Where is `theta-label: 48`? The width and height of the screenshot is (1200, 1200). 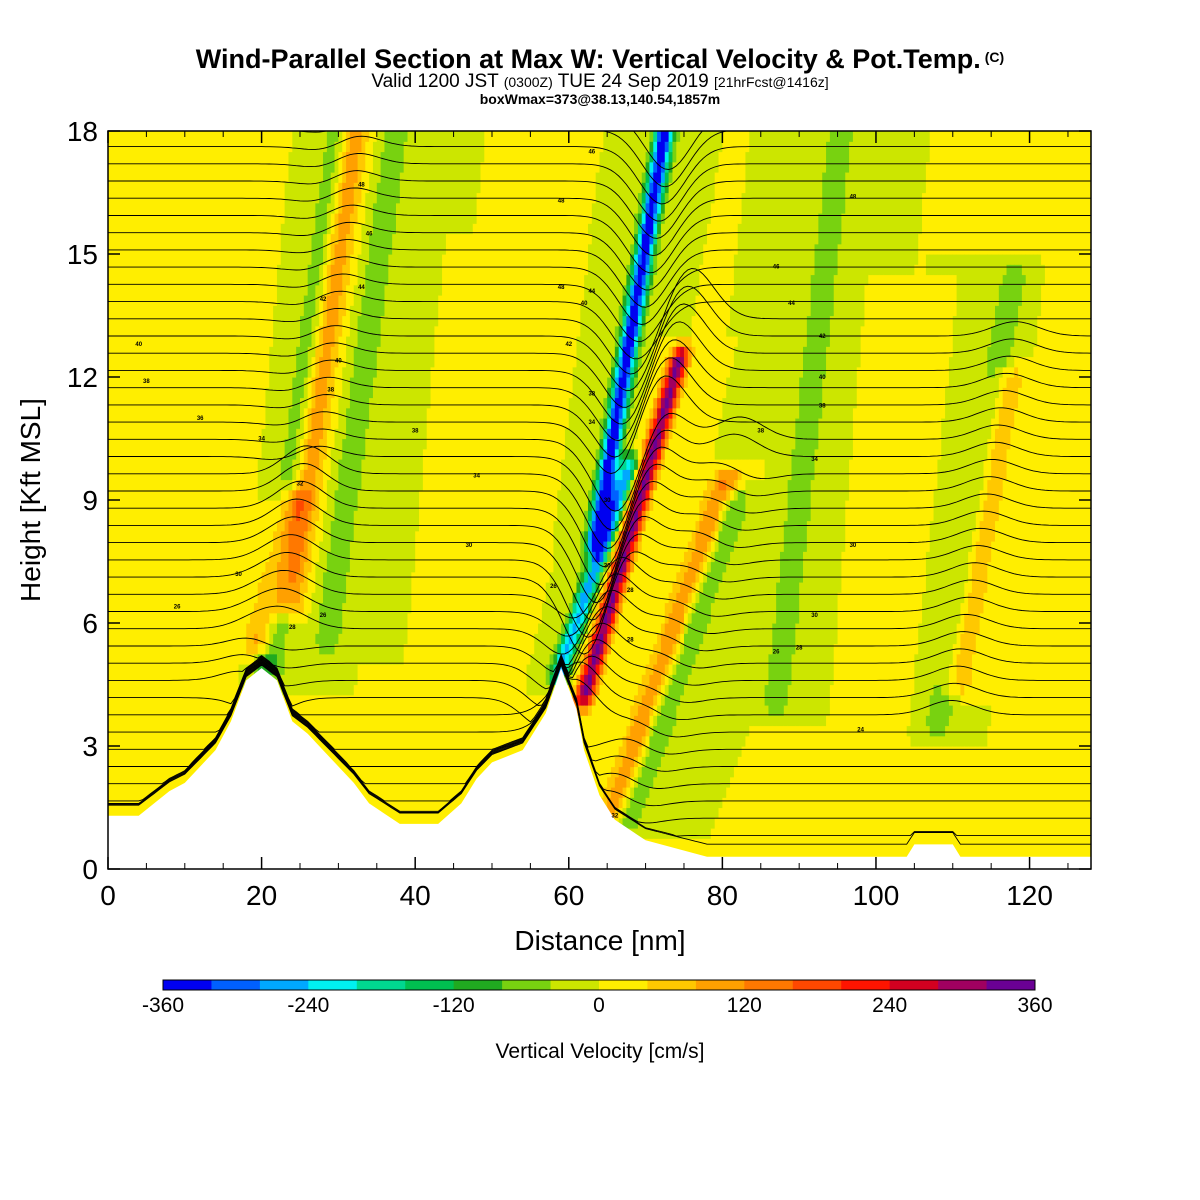 theta-label: 48 is located at coordinates (561, 288).